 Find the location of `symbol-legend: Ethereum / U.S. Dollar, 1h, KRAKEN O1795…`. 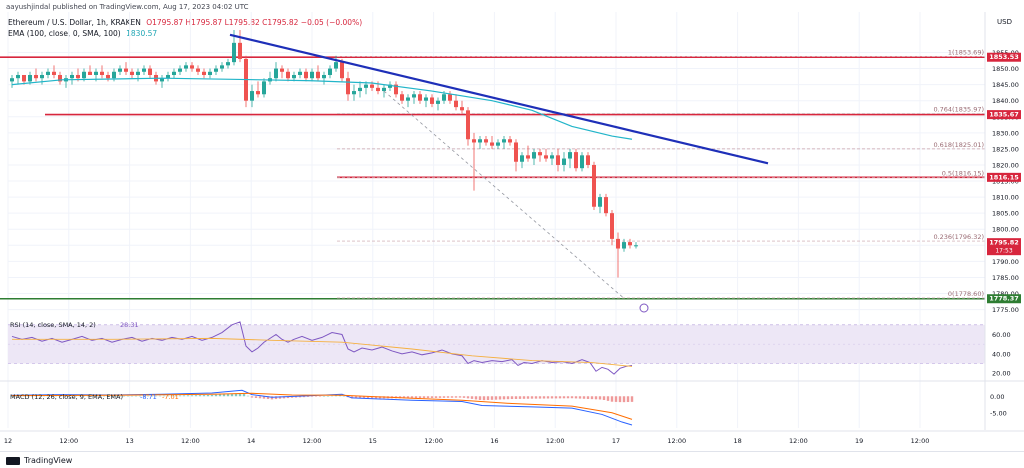

symbol-legend: Ethereum / U.S. Dollar, 1h, KRAKEN O1795… is located at coordinates (185, 22).